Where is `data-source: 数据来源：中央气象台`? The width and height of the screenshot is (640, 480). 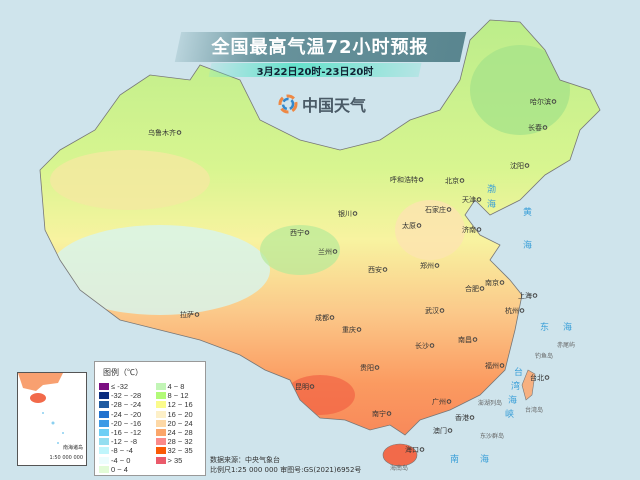
data-source: 数据来源：中央气象台 is located at coordinates (245, 460).